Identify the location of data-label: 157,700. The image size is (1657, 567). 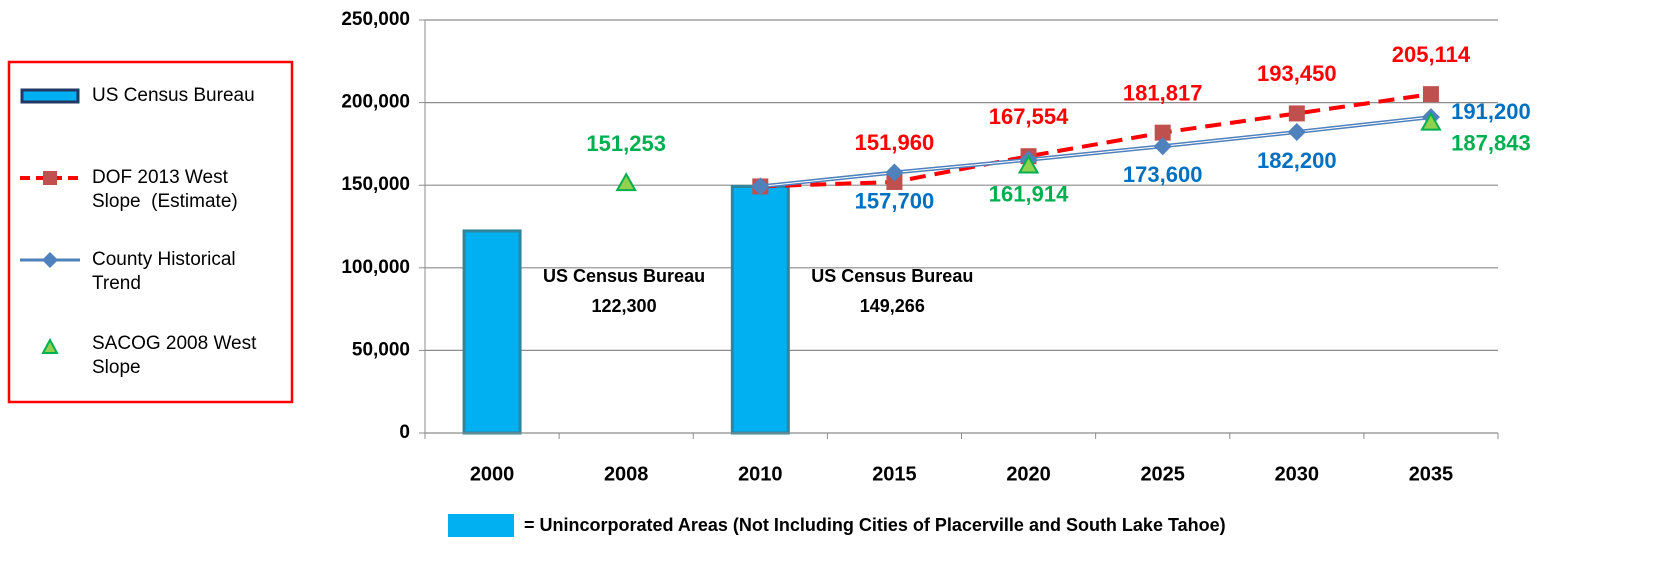
(895, 200).